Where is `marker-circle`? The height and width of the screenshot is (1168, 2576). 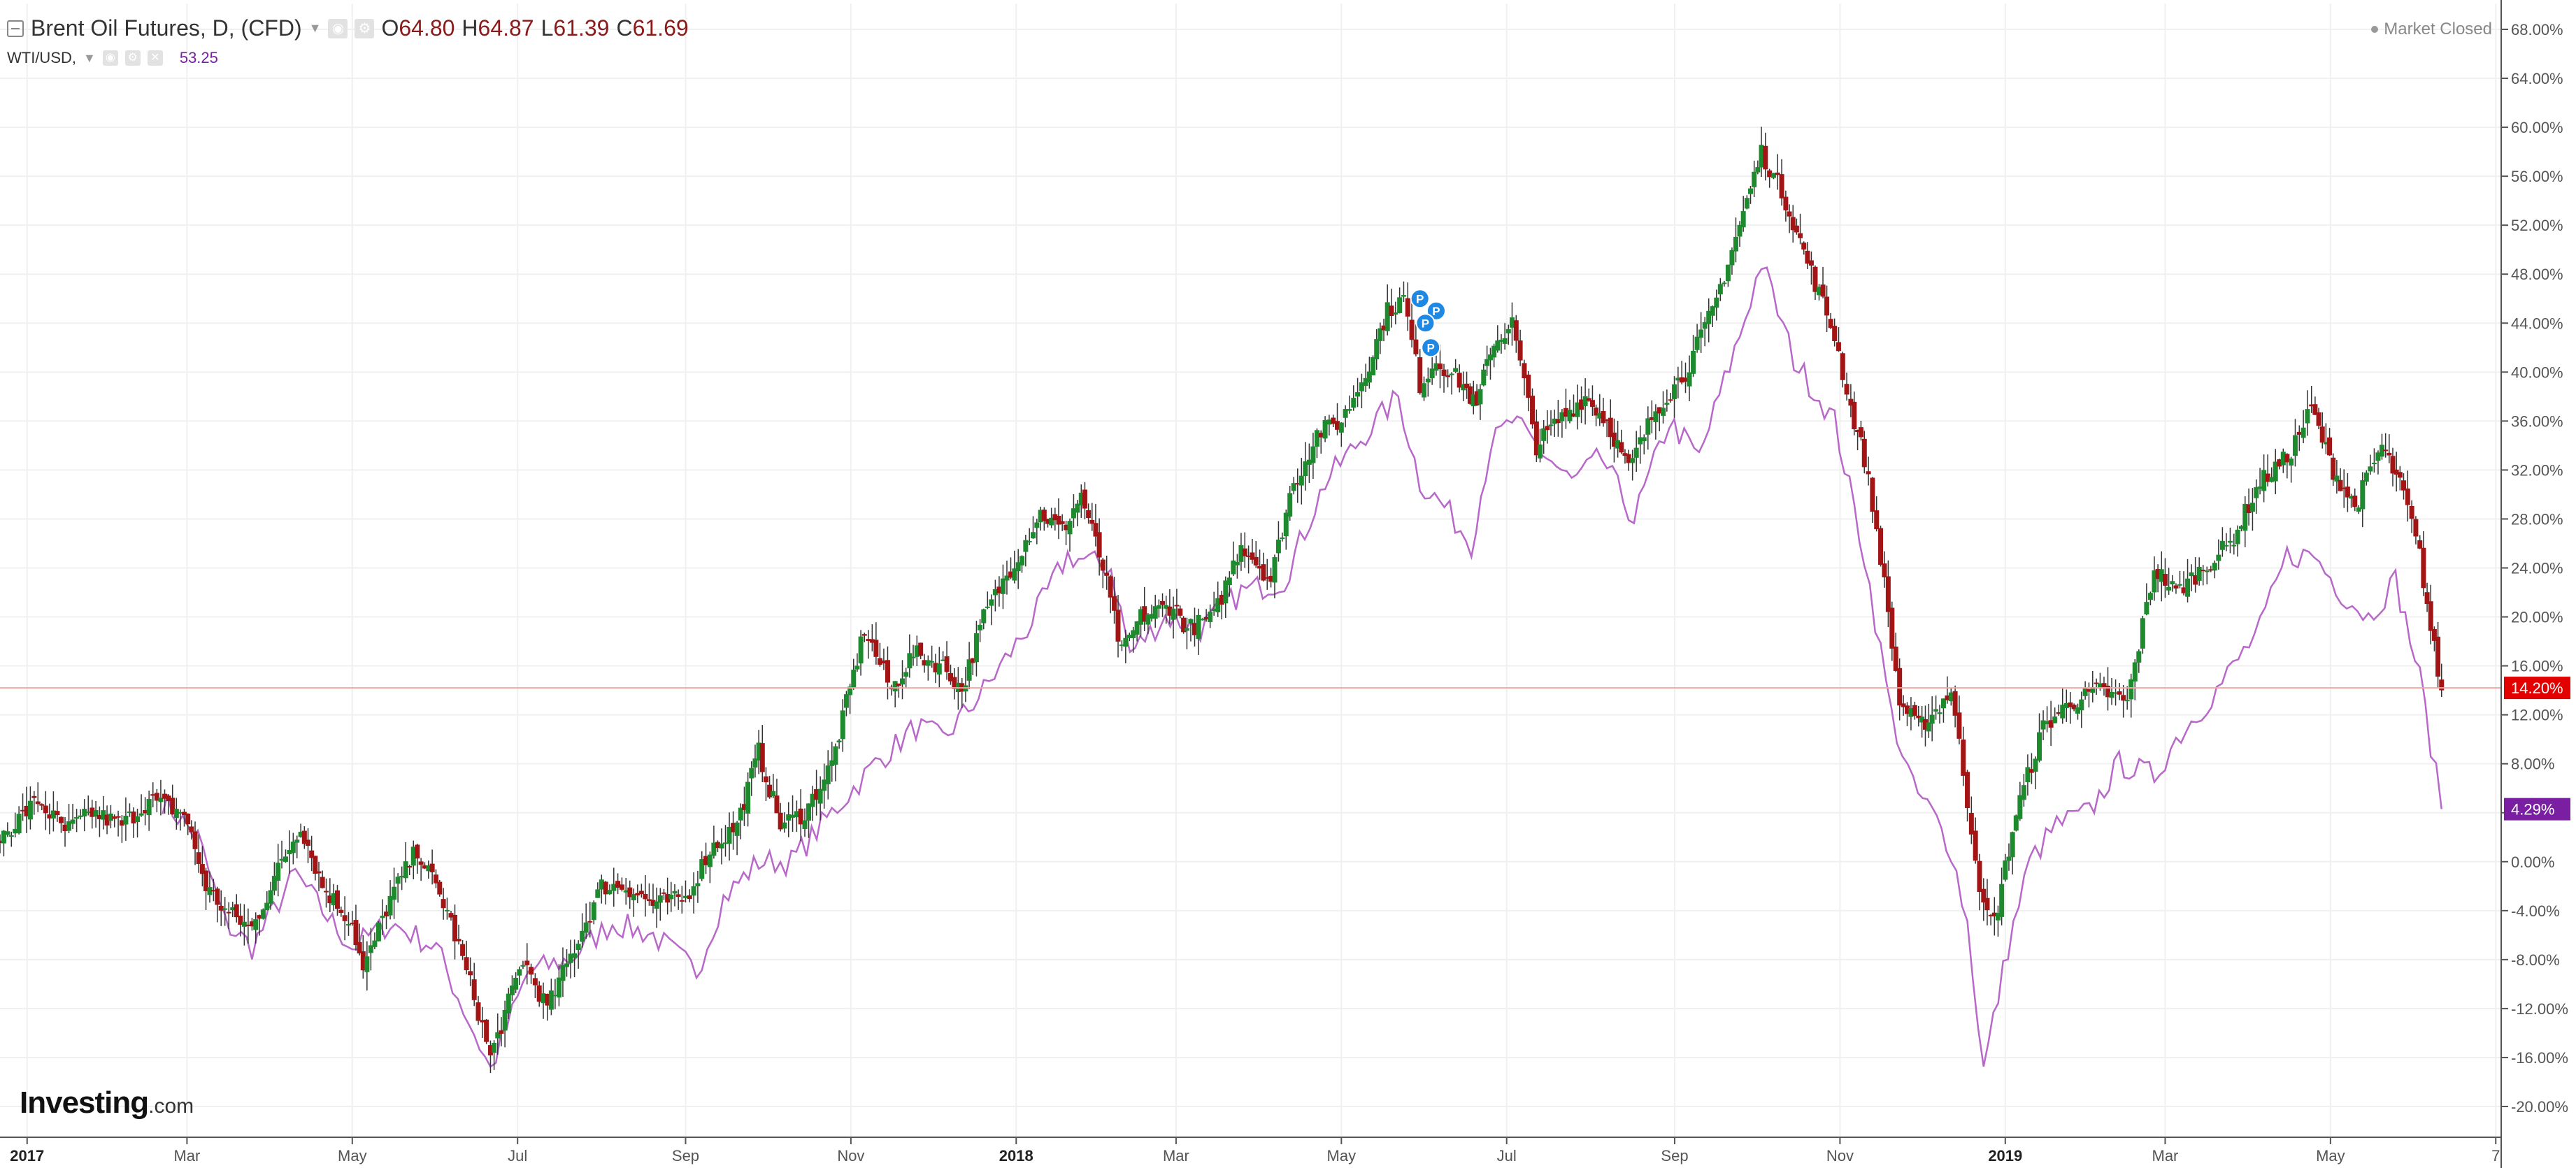
marker-circle is located at coordinates (1436, 311).